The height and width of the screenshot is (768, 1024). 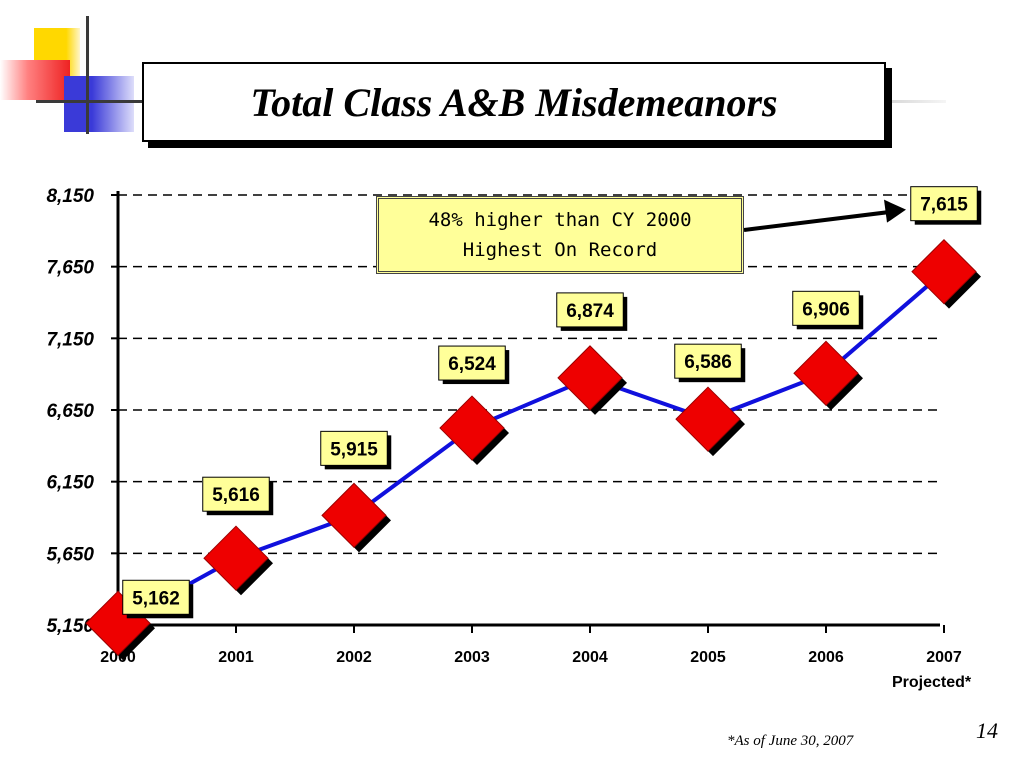 What do you see at coordinates (236, 657) in the screenshot?
I see `x-tick-label: 2001` at bounding box center [236, 657].